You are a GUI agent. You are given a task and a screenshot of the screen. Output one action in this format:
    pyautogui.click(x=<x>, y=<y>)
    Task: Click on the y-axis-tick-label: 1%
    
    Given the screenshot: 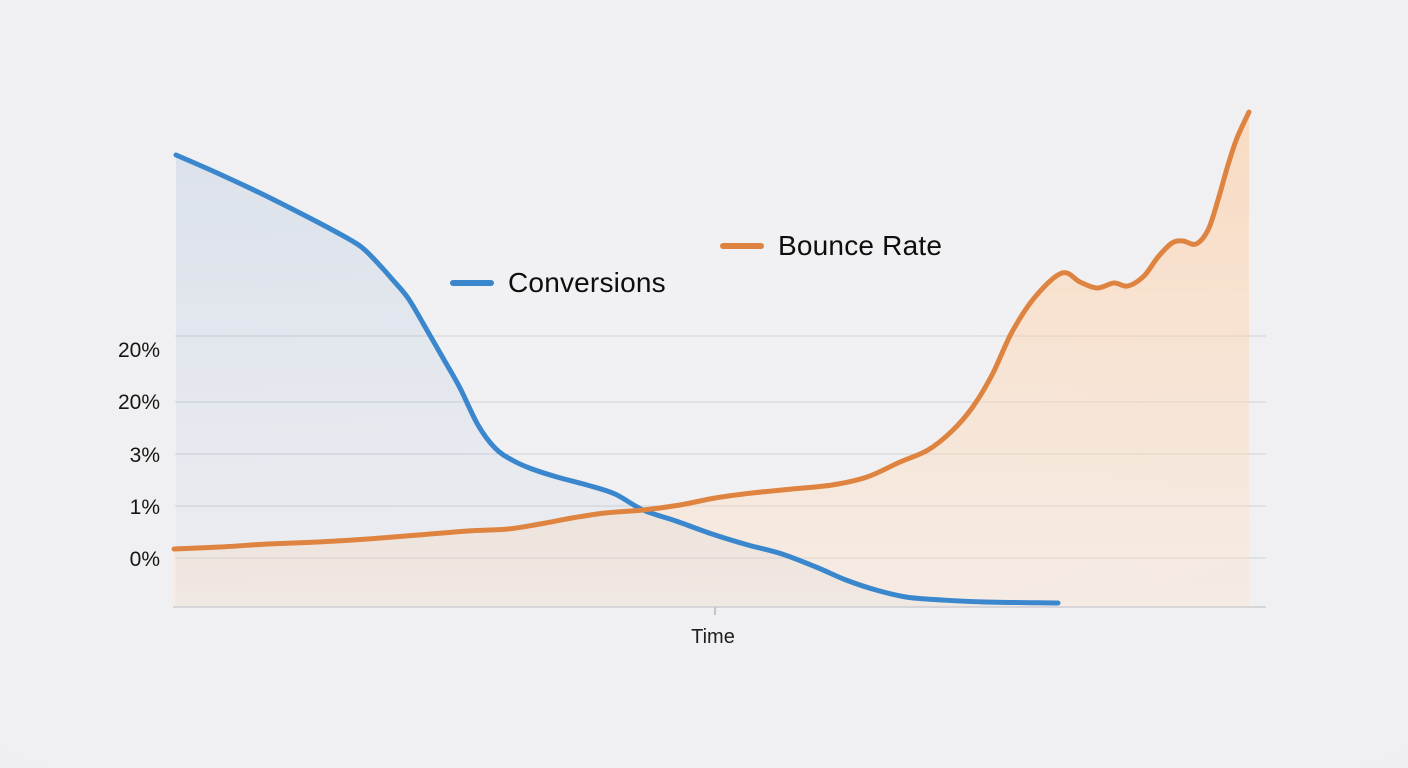 What is the action you would take?
    pyautogui.click(x=144, y=507)
    